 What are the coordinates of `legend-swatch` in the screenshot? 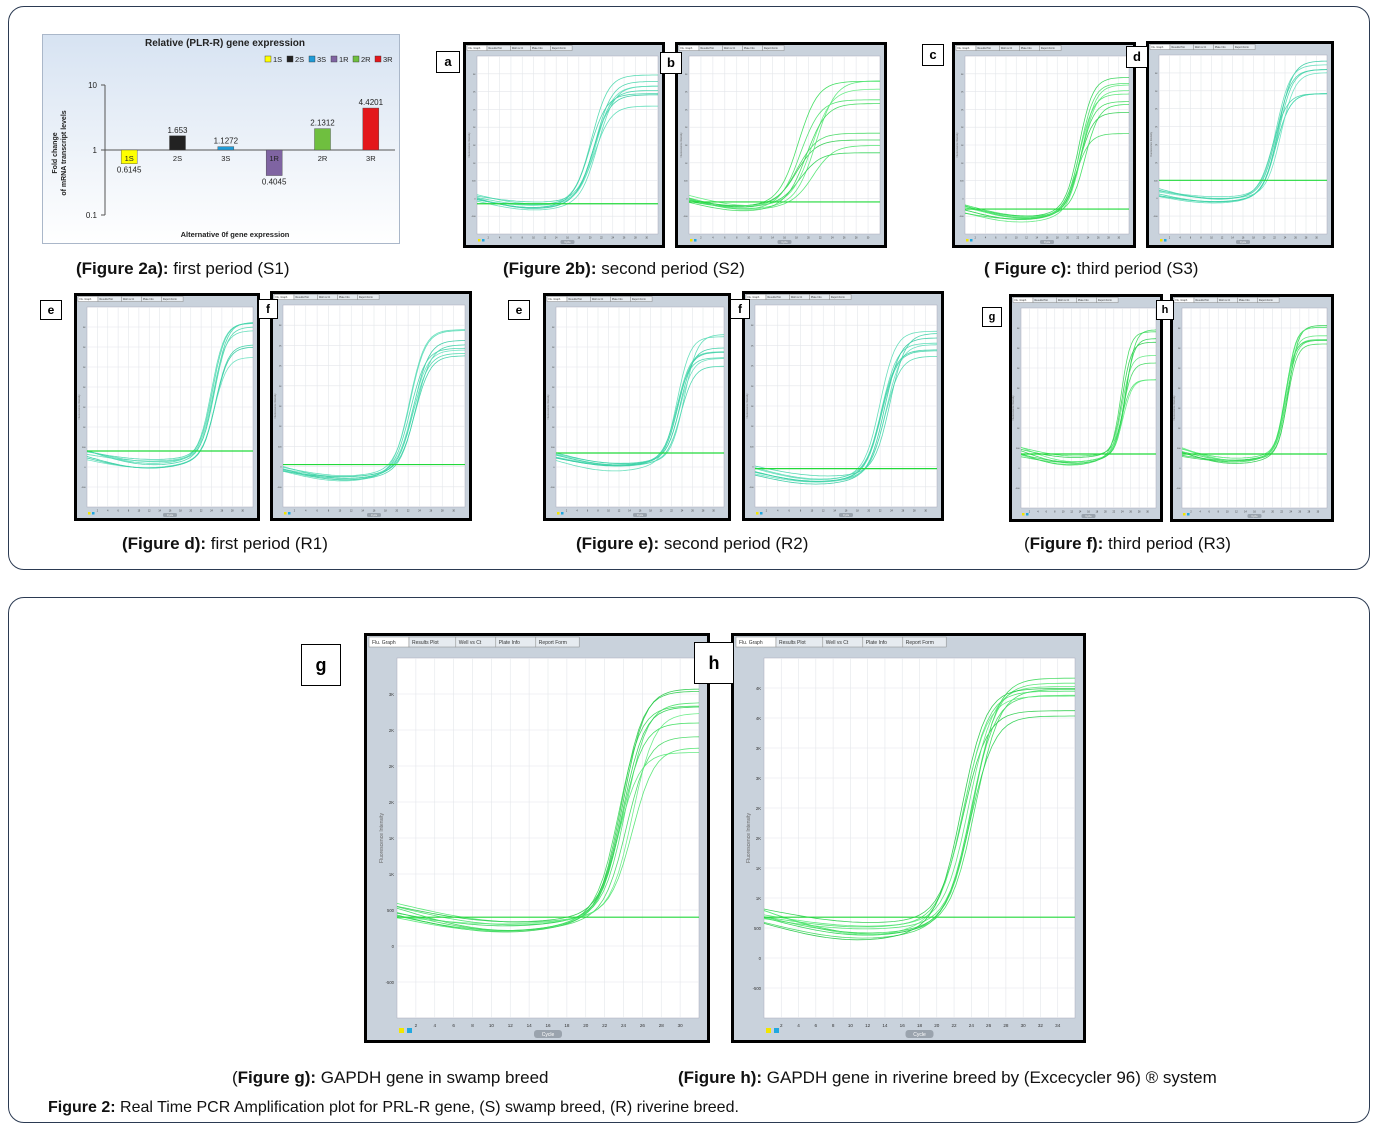 It's located at (378, 59).